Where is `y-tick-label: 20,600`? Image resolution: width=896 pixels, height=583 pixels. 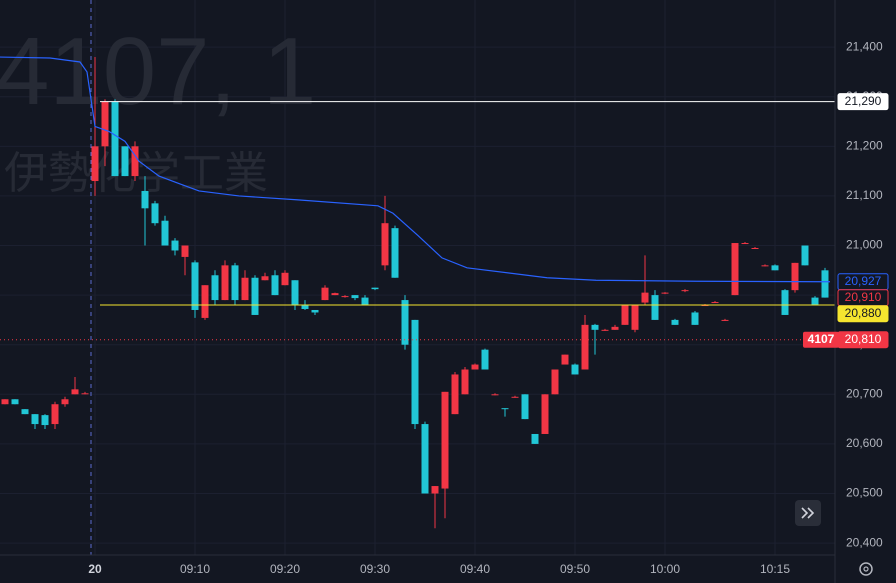 y-tick-label: 20,600 is located at coordinates (864, 443).